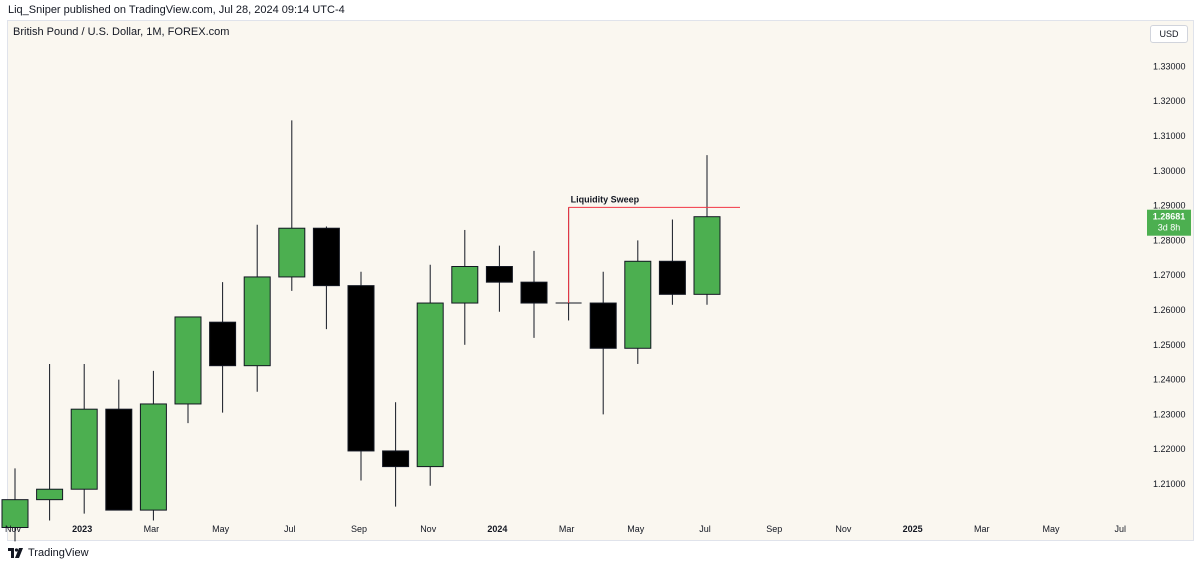 The width and height of the screenshot is (1200, 565). I want to click on tradingview-footer: TradingView, so click(48, 553).